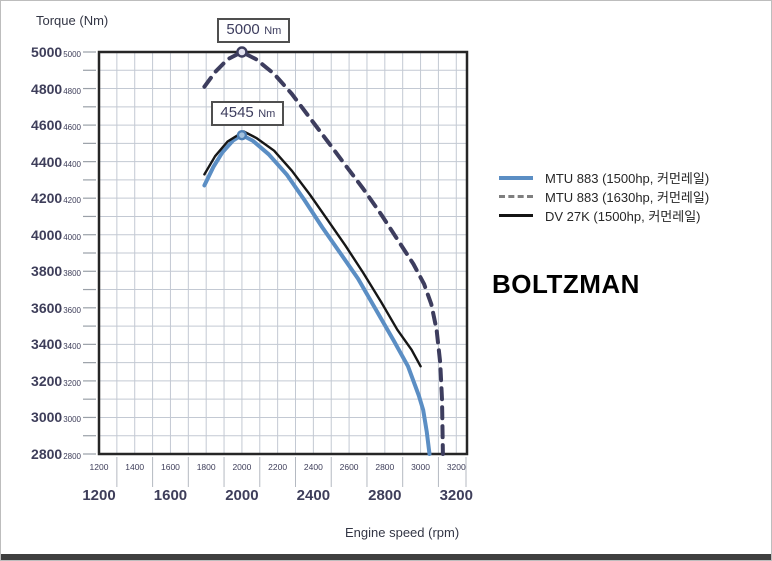  Describe the element at coordinates (135, 467) in the screenshot. I see `x-axis-minor-label-1400: 1400` at that location.